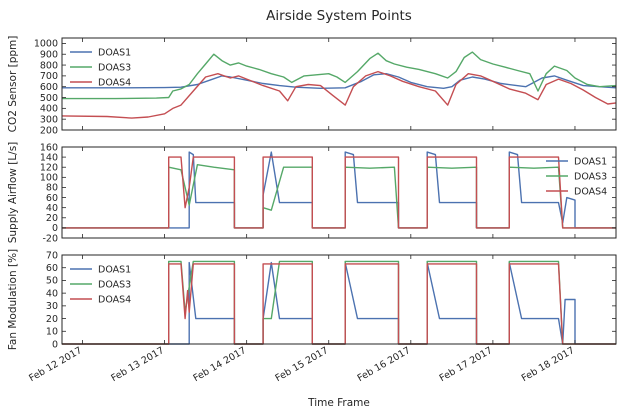  What do you see at coordinates (52, 332) in the screenshot?
I see `y-tick-label: 10` at bounding box center [52, 332].